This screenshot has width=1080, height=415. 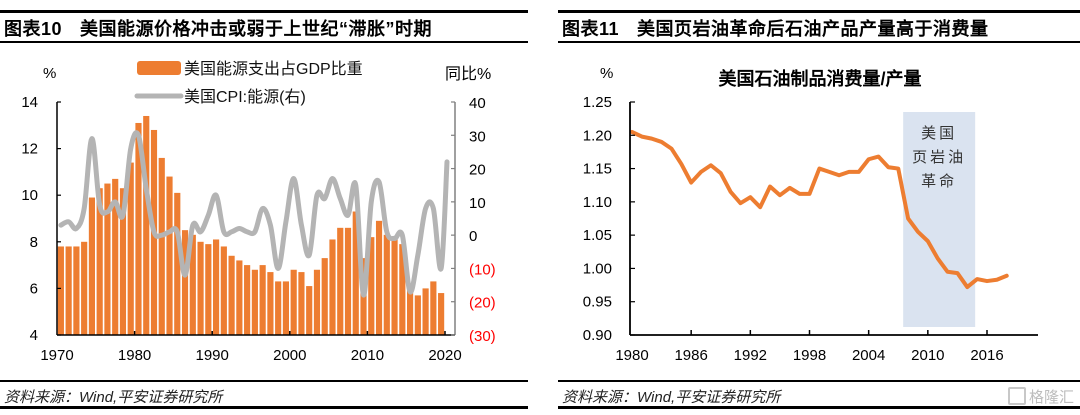 What do you see at coordinates (161, 246) in the screenshot?
I see `bar-1983` at bounding box center [161, 246].